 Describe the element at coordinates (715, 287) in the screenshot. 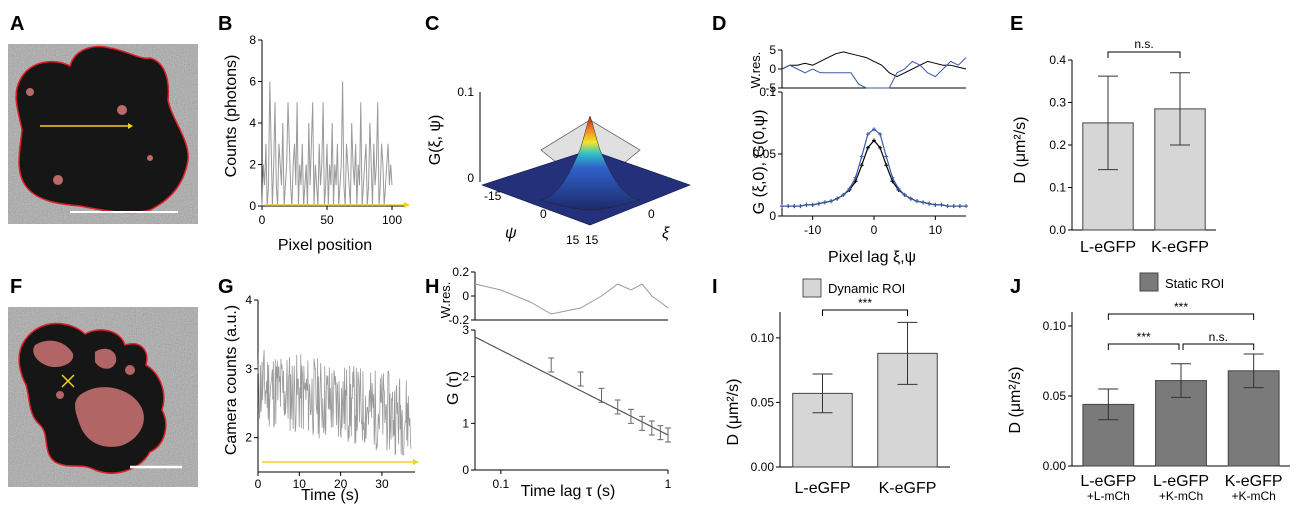

I see `panel-letter-i: I` at that location.